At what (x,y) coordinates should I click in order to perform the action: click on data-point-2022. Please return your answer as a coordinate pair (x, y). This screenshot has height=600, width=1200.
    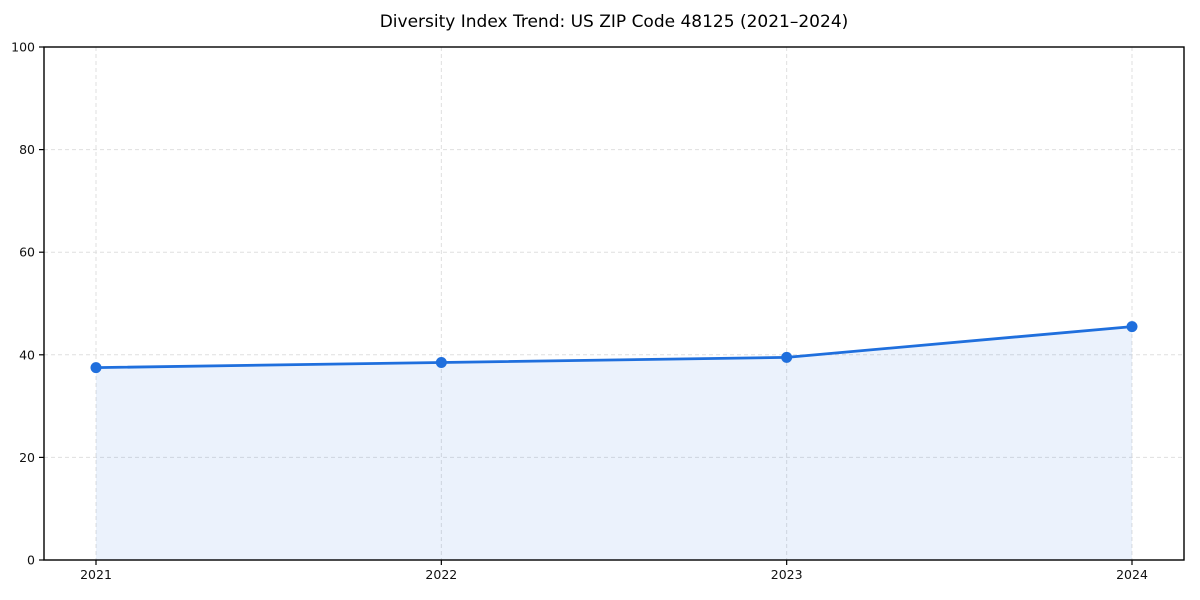
    Looking at the image, I should click on (441, 362).